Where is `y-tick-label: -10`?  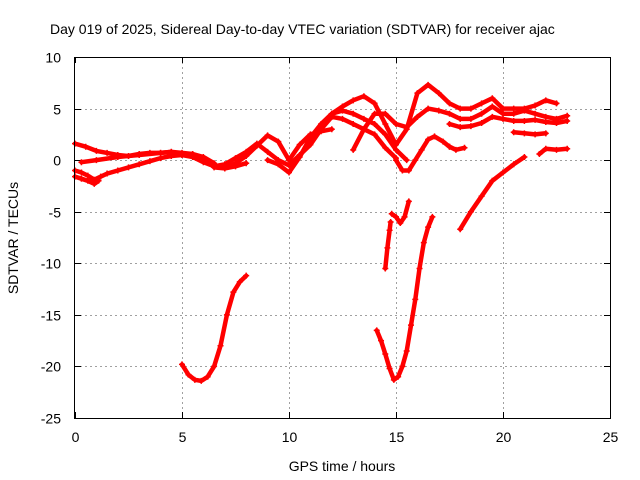
y-tick-label: -10 is located at coordinates (51, 264).